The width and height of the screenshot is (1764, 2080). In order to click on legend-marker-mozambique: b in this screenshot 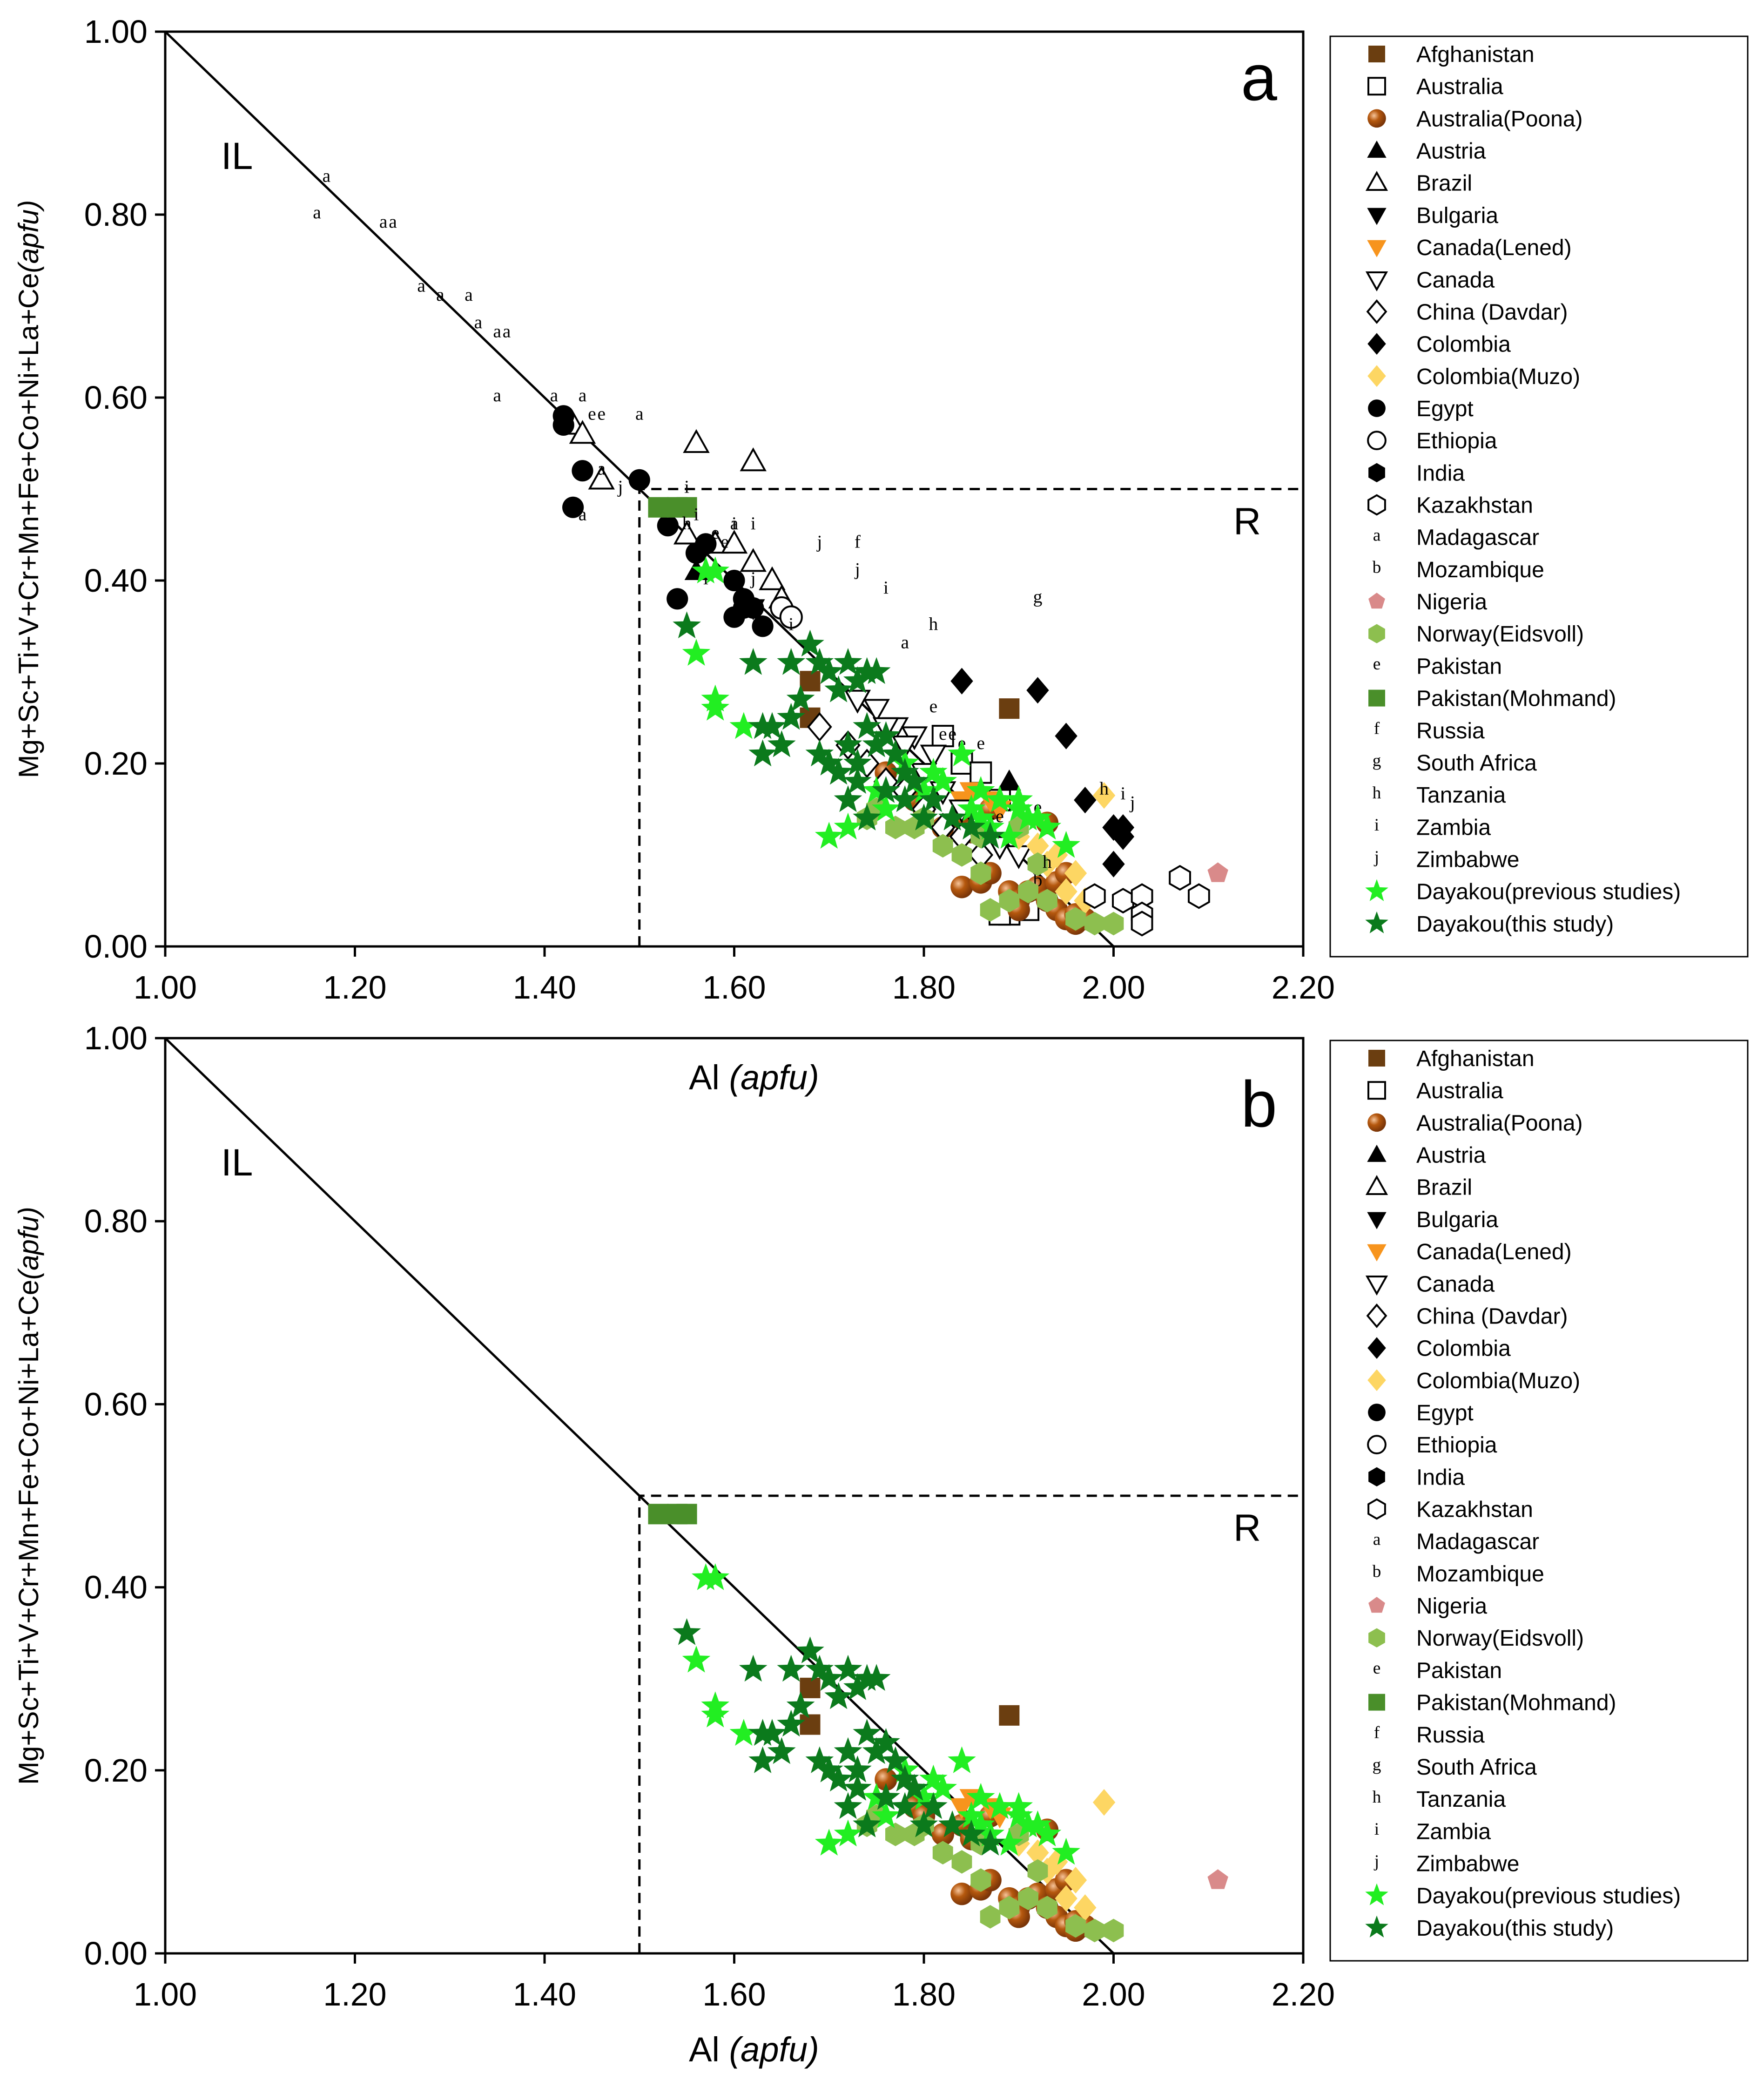, I will do `click(1377, 567)`.